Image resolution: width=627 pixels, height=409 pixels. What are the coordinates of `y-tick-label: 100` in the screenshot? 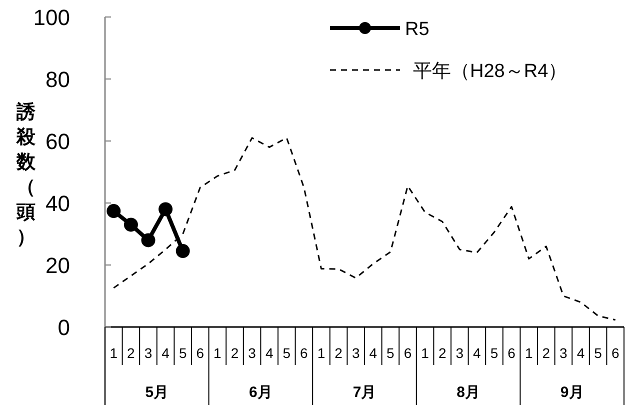 It's located at (51, 17).